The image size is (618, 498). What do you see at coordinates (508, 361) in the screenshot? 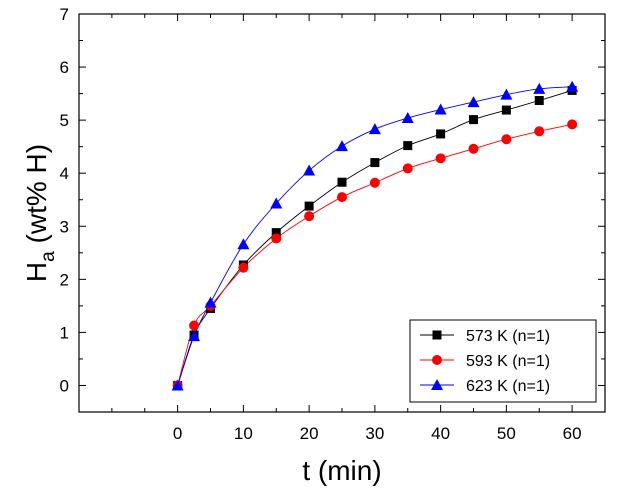
I see `legend-label: 593 K (n=1)` at bounding box center [508, 361].